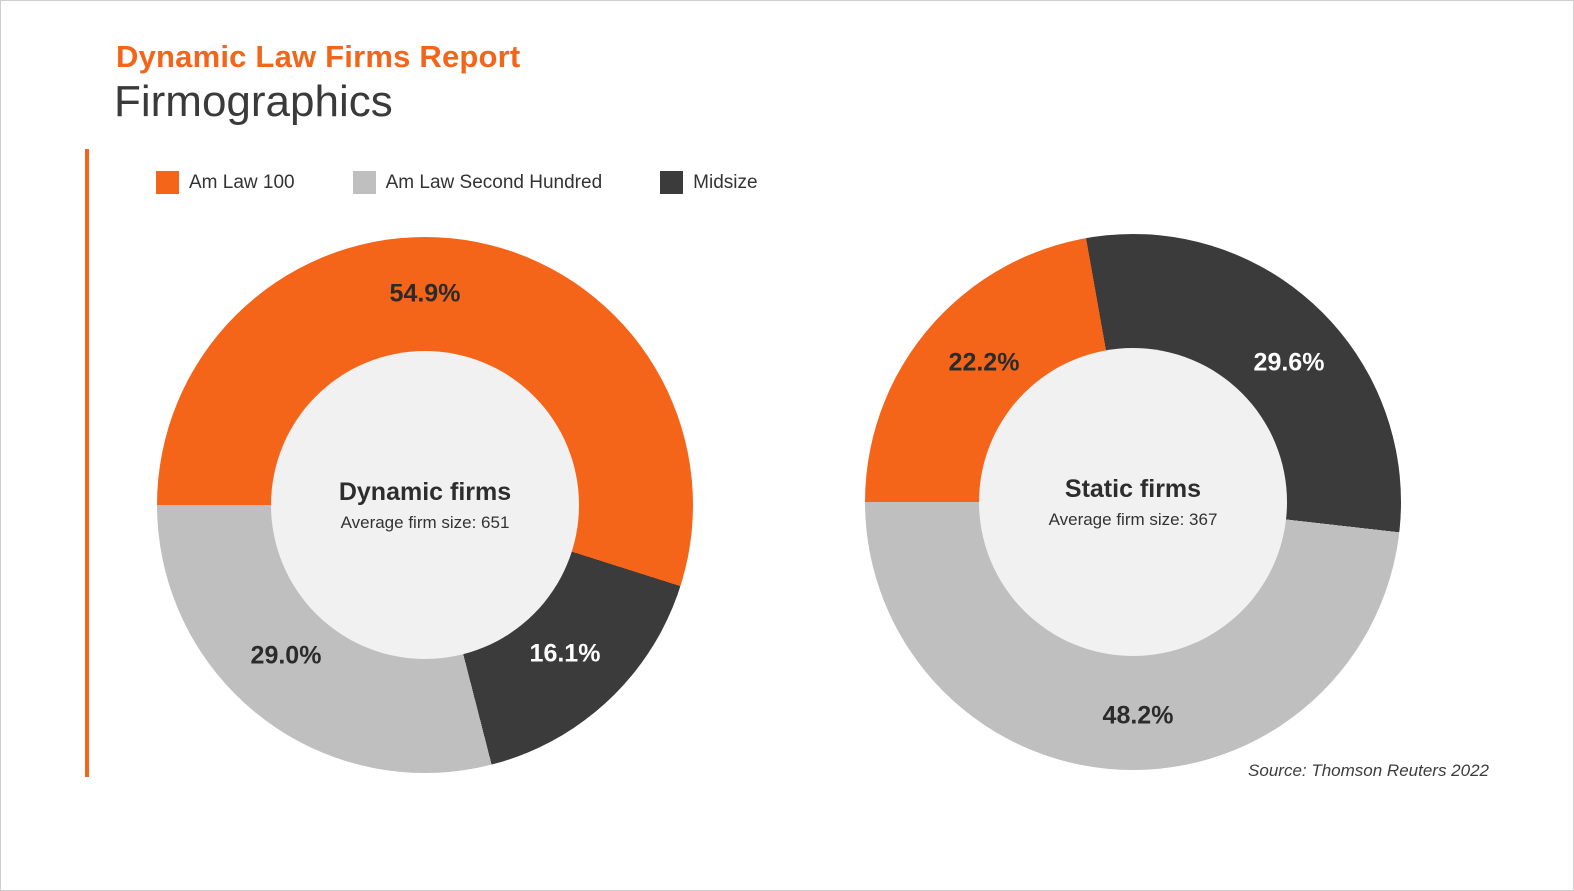 The height and width of the screenshot is (891, 1574). I want to click on donut-center-title: Dynamic firms, so click(425, 491).